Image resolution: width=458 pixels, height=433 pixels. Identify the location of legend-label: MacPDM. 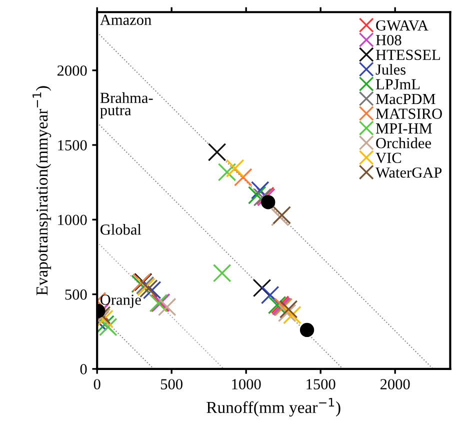
(406, 99).